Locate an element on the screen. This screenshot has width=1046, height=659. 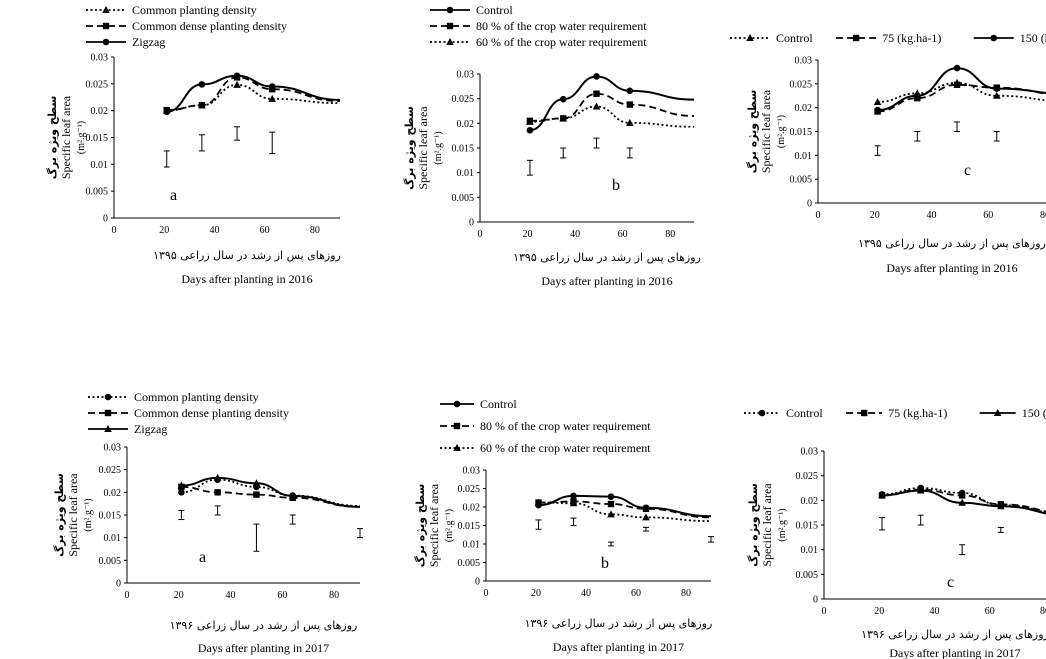
legend-label: Common dense planting density is located at coordinates (209, 26).